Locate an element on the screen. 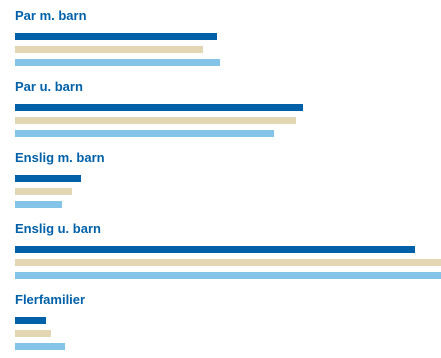  category-label: Flerfamilier is located at coordinates (50, 299).